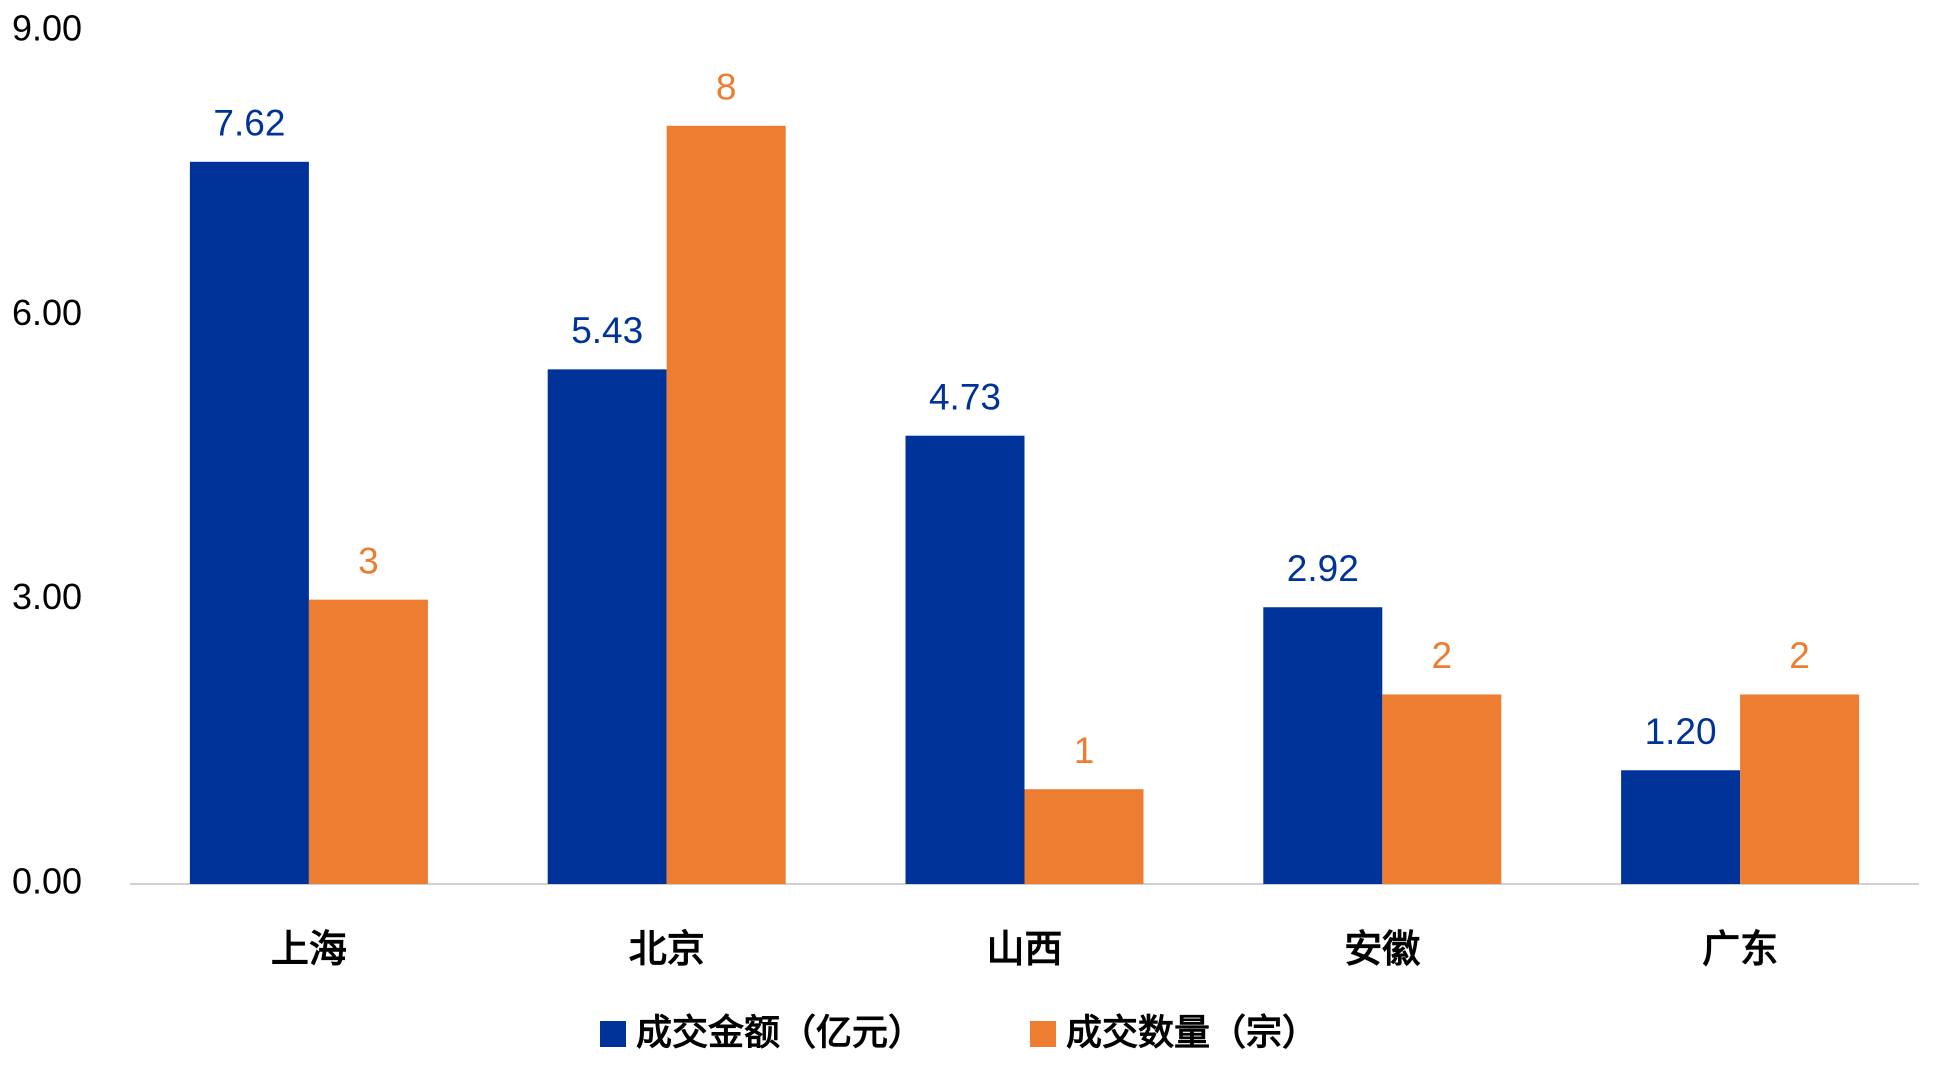 This screenshot has height=1080, width=1944. I want to click on value-label: 1.20, so click(1681, 731).